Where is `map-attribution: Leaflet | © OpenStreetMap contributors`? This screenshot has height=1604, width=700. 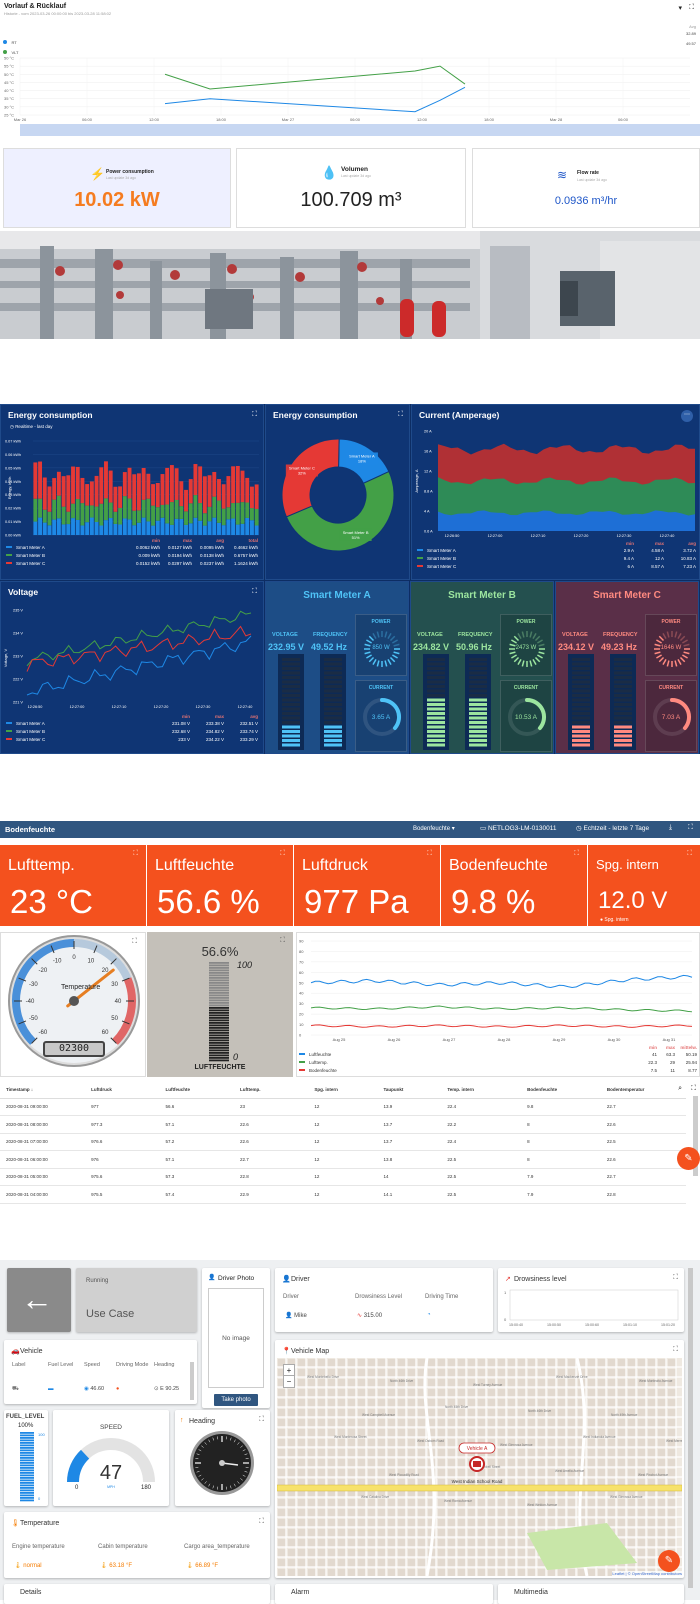 map-attribution: Leaflet | © OpenStreetMap contributors is located at coordinates (647, 1573).